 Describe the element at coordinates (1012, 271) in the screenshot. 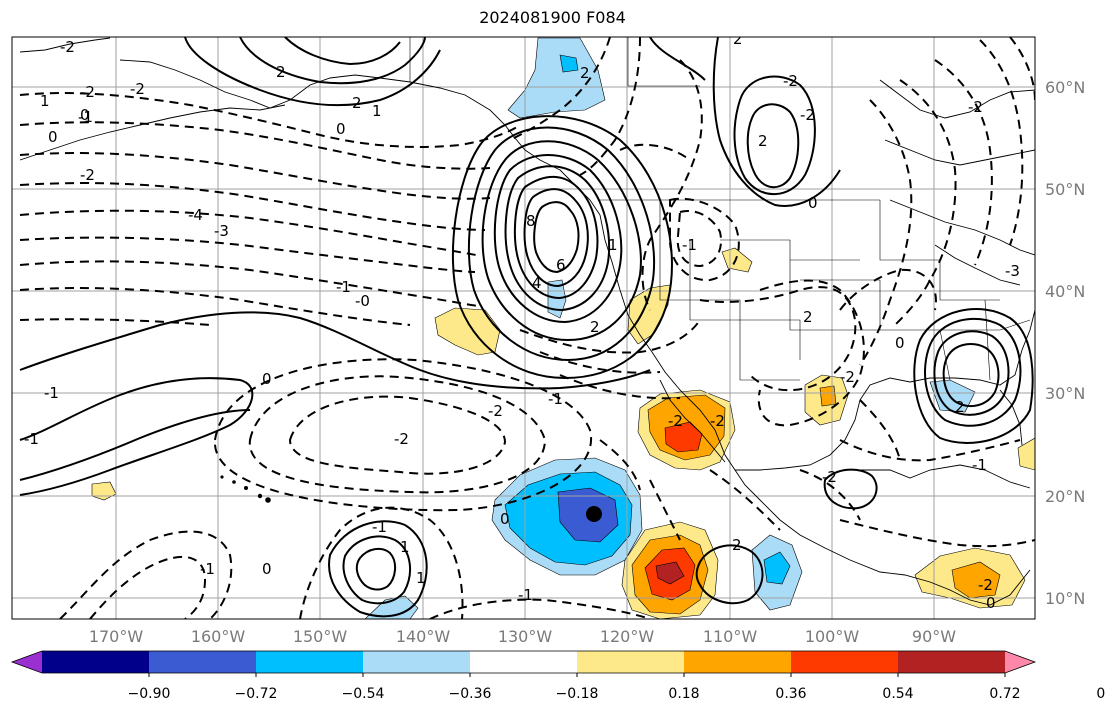

I see `contour-label: -3` at that location.